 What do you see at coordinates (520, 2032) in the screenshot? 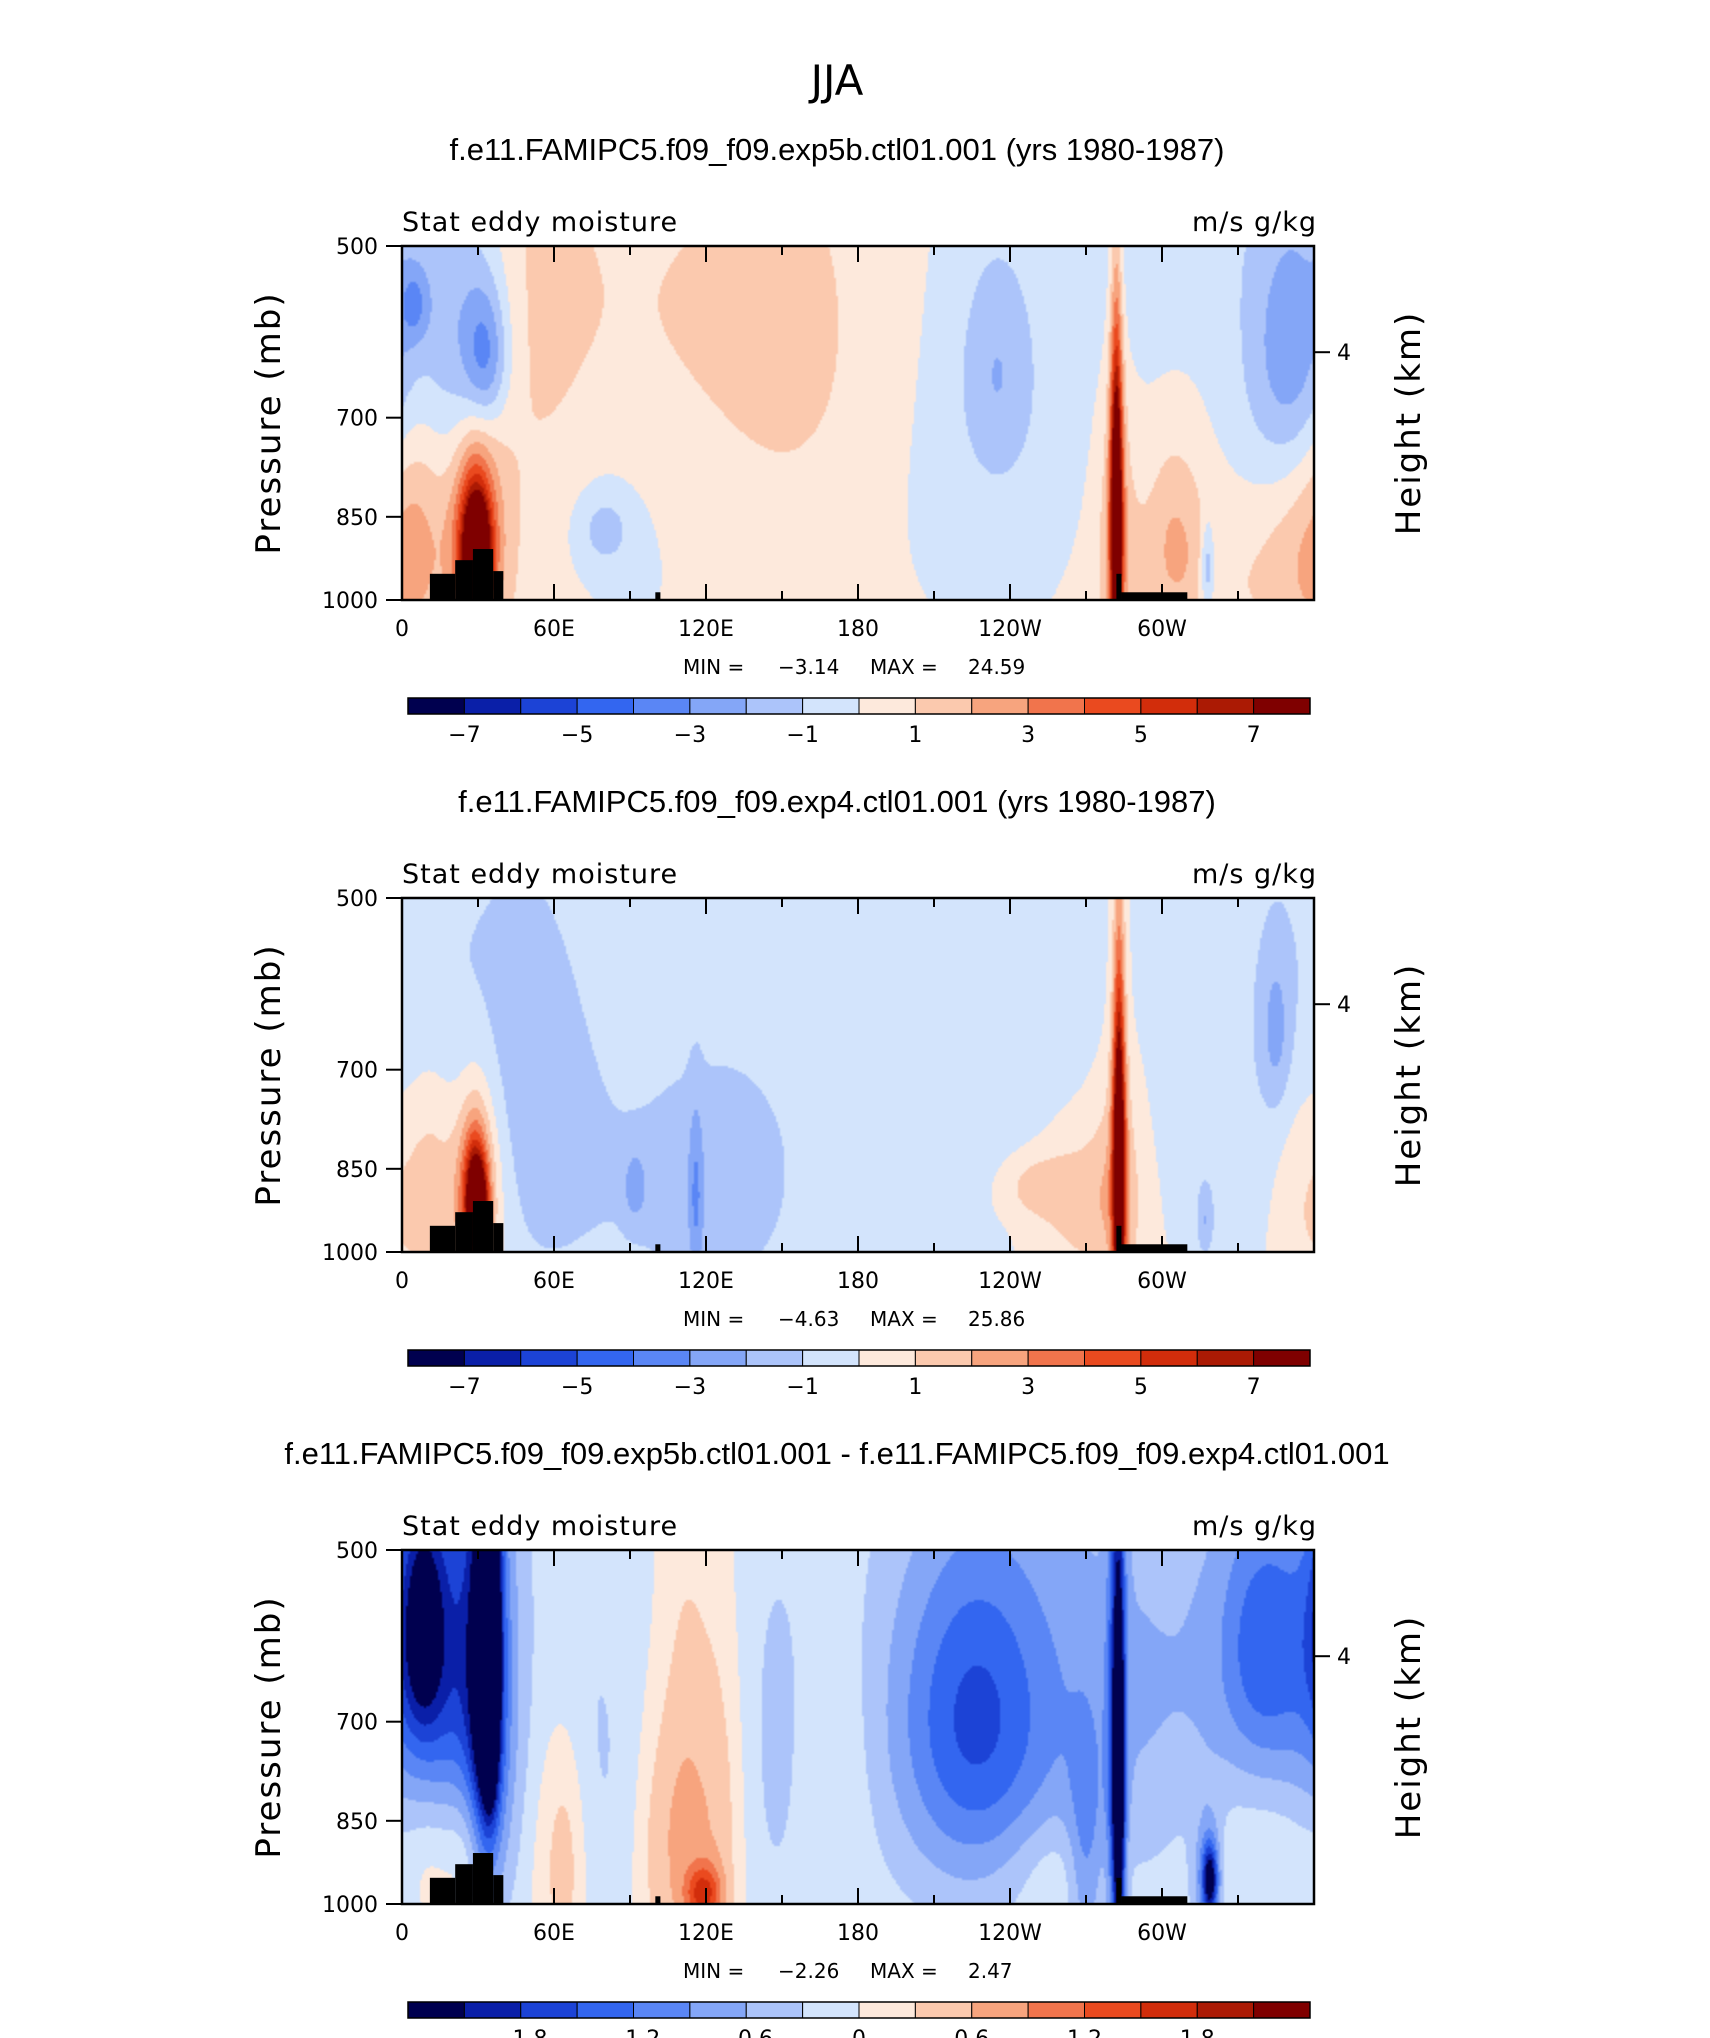
I see `colorbar-label: −1.8` at bounding box center [520, 2032].